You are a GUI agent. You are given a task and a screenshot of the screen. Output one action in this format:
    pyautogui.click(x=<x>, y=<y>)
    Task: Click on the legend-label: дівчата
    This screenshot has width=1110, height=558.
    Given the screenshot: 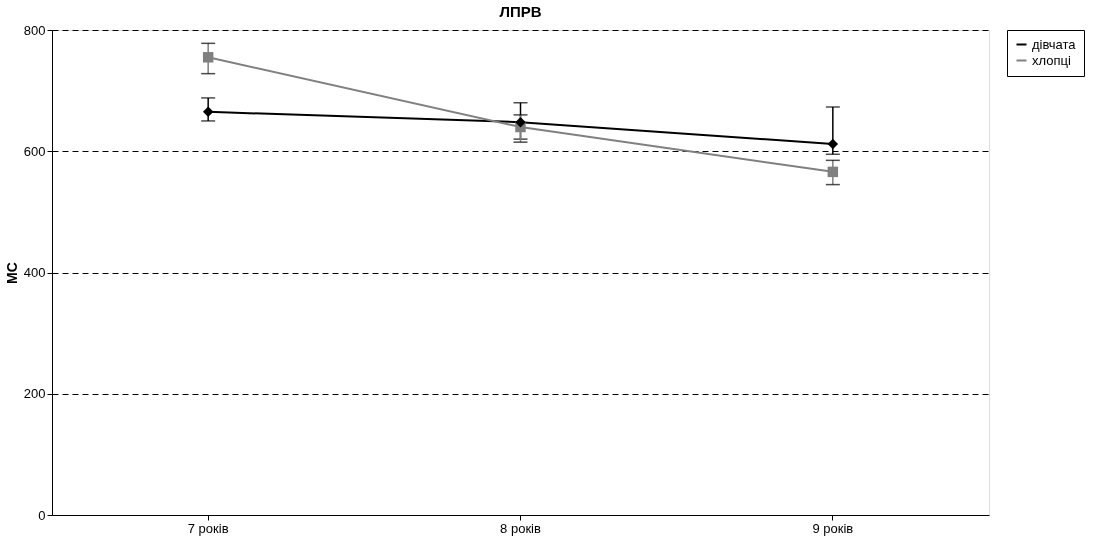 What is the action you would take?
    pyautogui.click(x=1054, y=44)
    